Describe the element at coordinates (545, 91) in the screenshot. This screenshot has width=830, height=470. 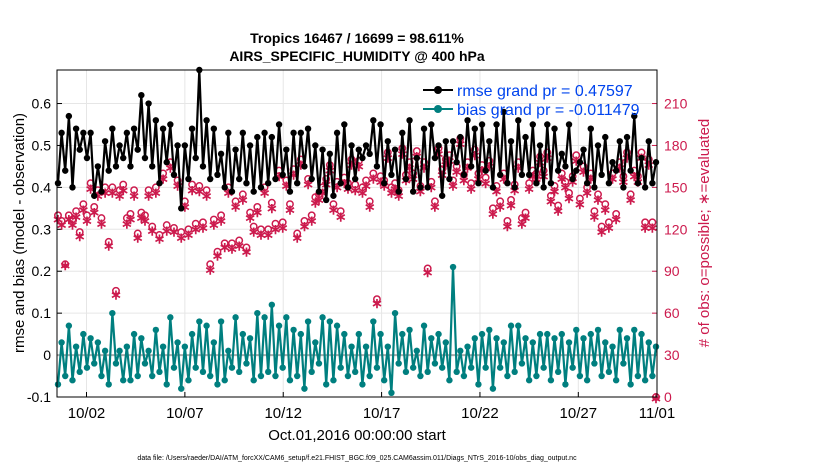
I see `legend-rmse-label: rmse grand pr = 0.47597` at that location.